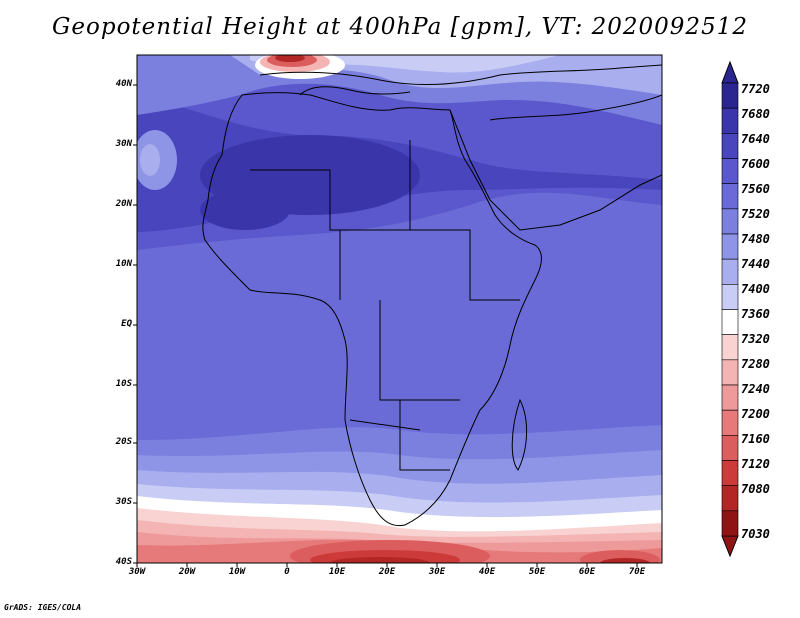  What do you see at coordinates (755, 289) in the screenshot?
I see `colorbar-label: 7400` at bounding box center [755, 289].